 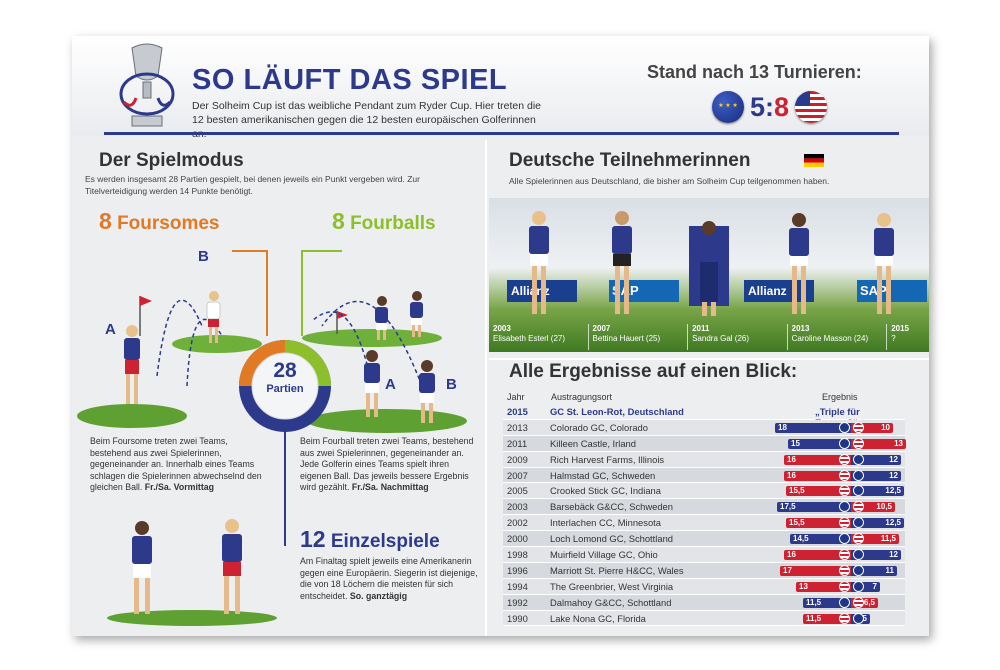 I want to click on golf-ball, so click(x=285, y=386).